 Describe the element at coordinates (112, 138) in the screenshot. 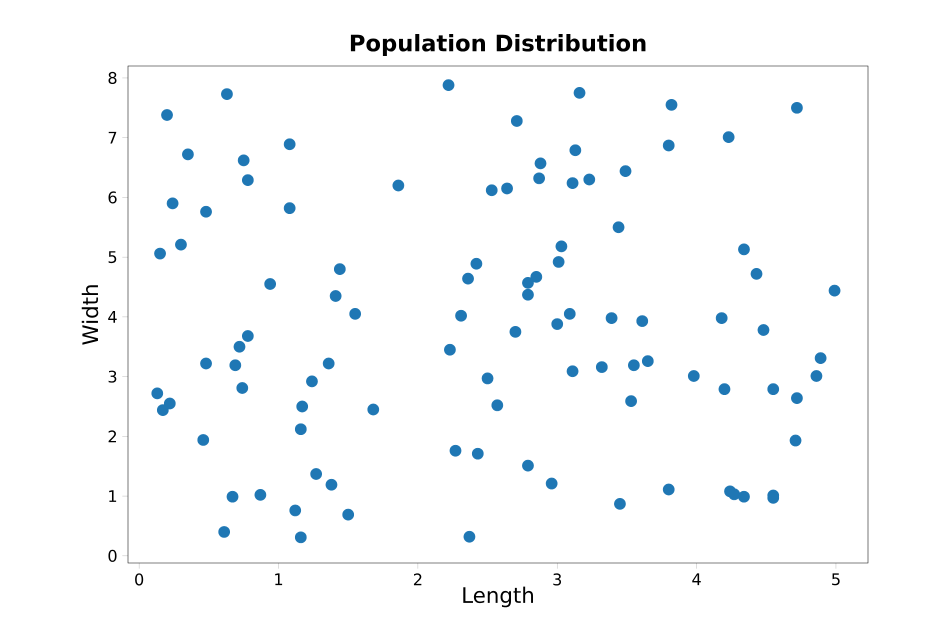

I see `y-tick-label: 7` at that location.